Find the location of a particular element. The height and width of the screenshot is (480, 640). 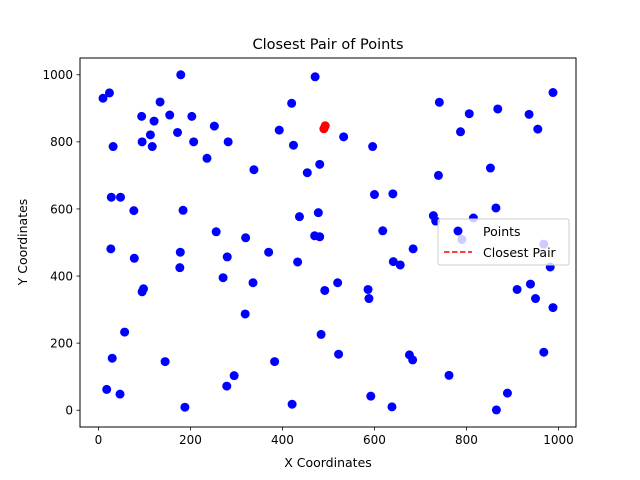

x-tick-label: 0 is located at coordinates (99, 440).